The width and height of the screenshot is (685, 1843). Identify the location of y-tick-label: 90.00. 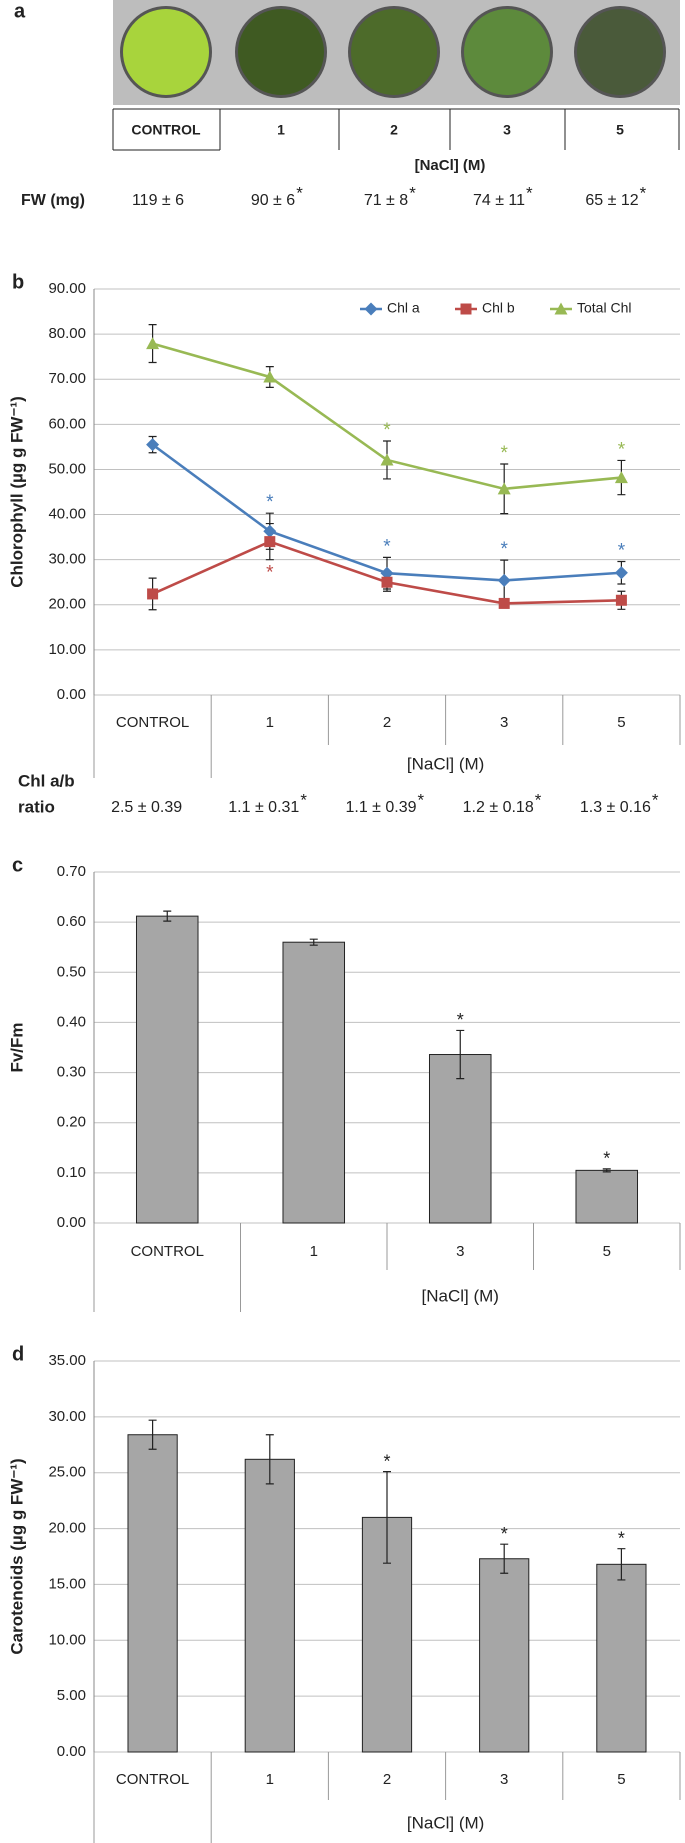
(67, 288).